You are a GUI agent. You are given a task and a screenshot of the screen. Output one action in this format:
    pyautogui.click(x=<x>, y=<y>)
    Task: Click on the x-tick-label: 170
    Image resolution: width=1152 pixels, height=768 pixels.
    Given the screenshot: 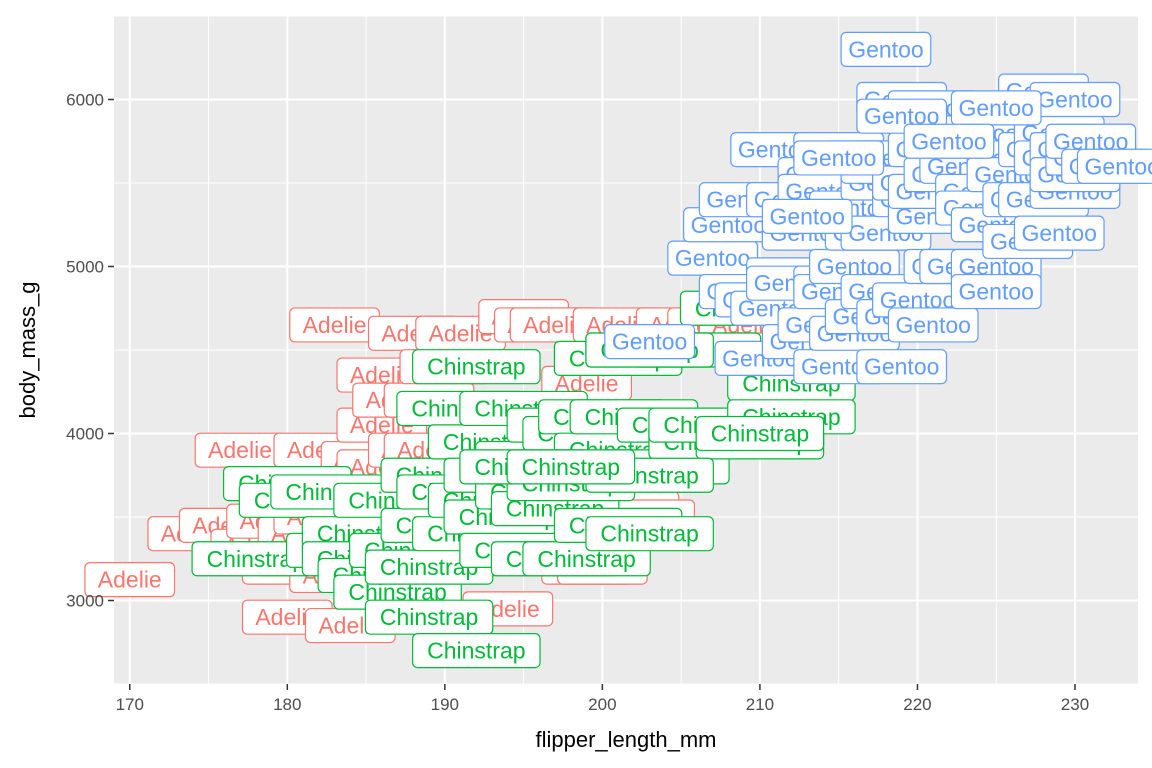 What is the action you would take?
    pyautogui.click(x=130, y=704)
    